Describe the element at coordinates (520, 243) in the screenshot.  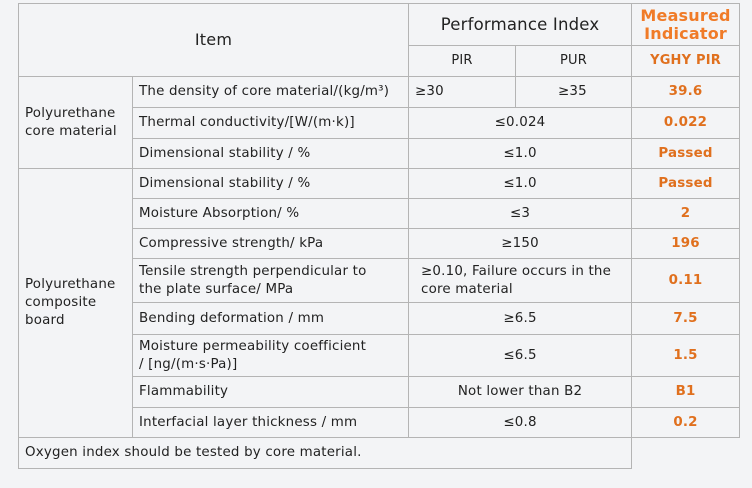
I see `index-value: ≥150` at that location.